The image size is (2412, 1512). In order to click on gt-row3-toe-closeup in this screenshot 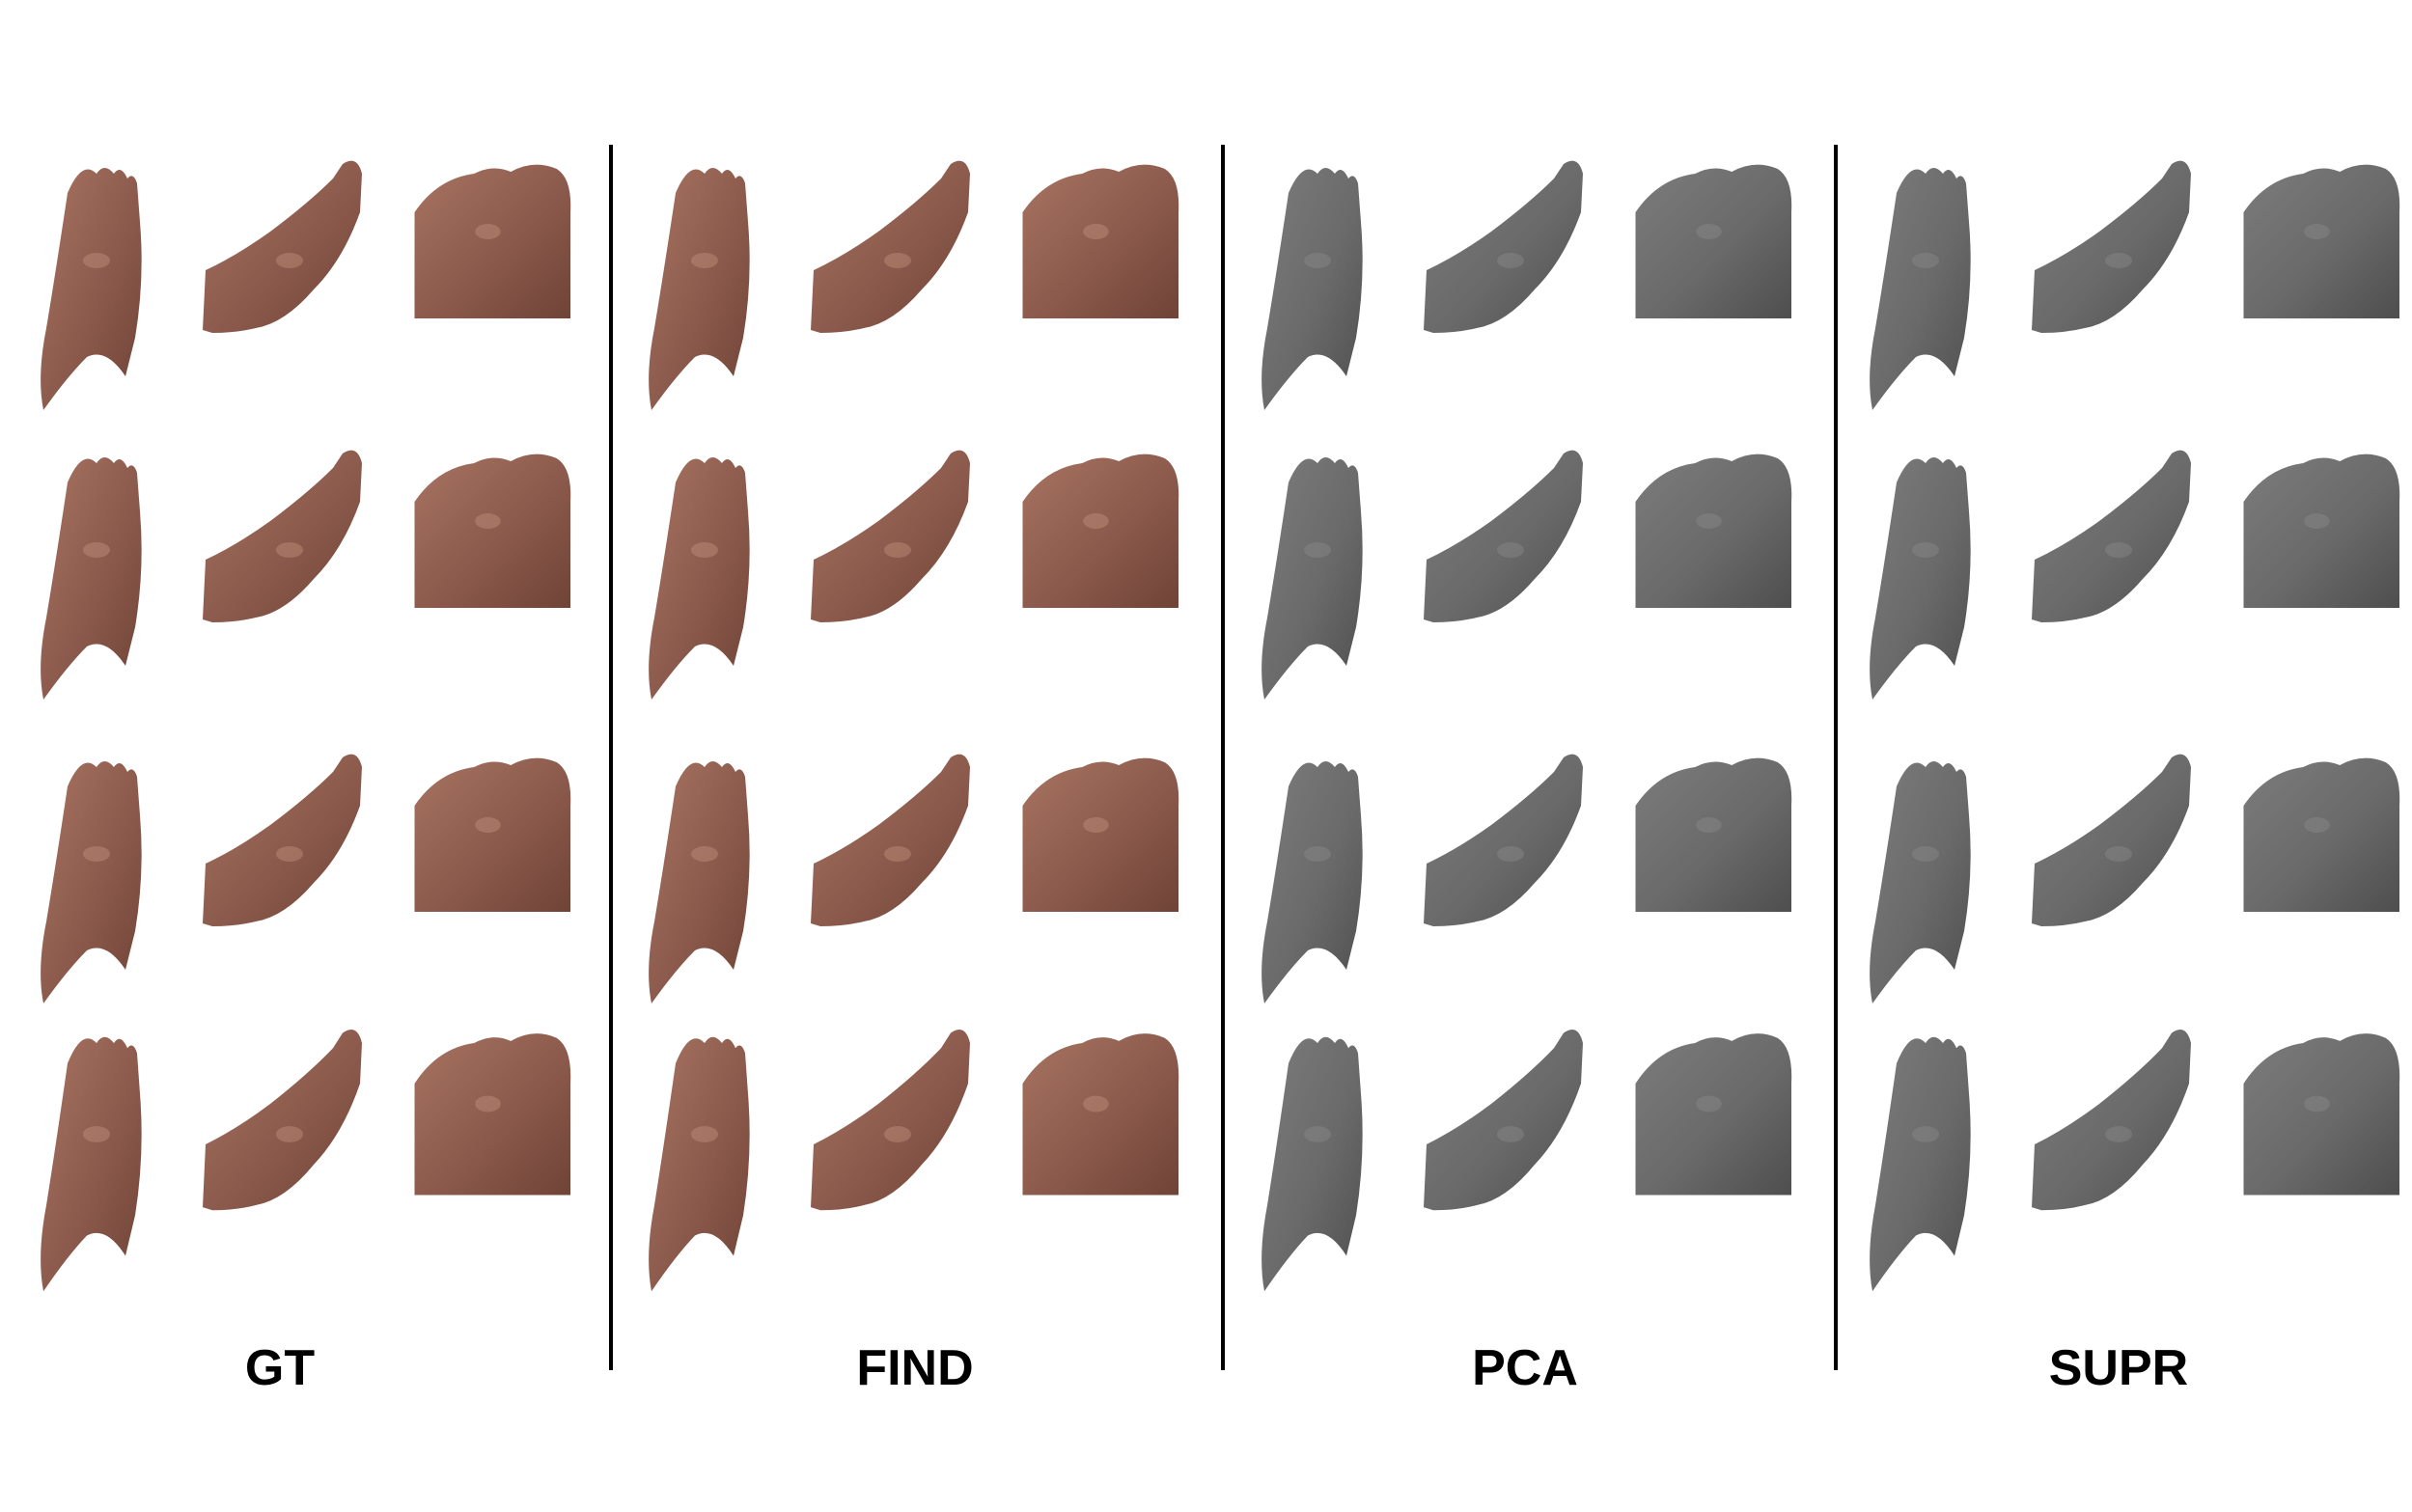, I will do `click(492, 834)`.